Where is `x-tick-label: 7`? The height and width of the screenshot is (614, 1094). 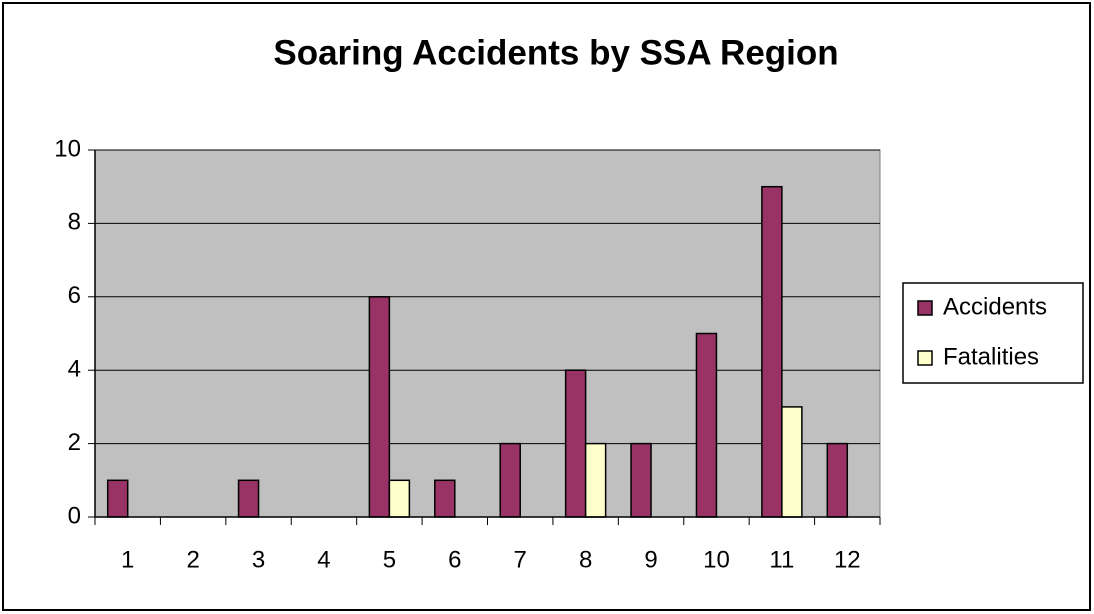 x-tick-label: 7 is located at coordinates (520, 559).